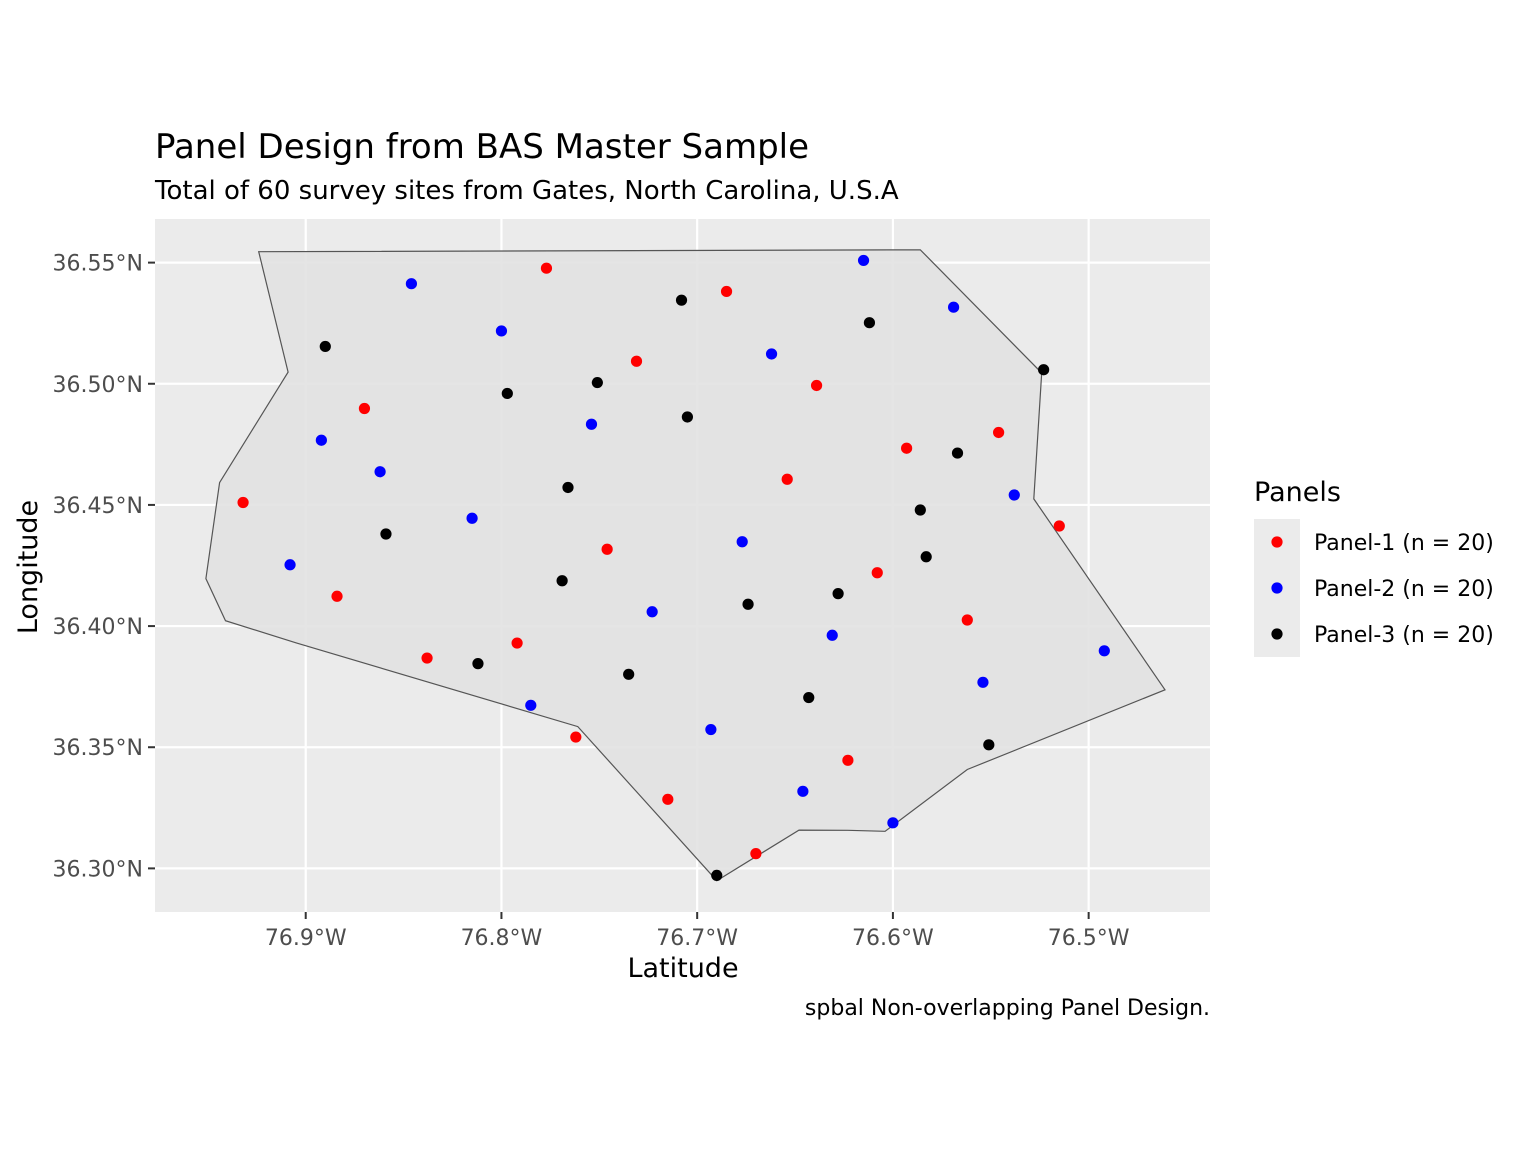  Describe the element at coordinates (482, 147) in the screenshot. I see `chart-title: Panel Design from BAS Master Sample` at that location.